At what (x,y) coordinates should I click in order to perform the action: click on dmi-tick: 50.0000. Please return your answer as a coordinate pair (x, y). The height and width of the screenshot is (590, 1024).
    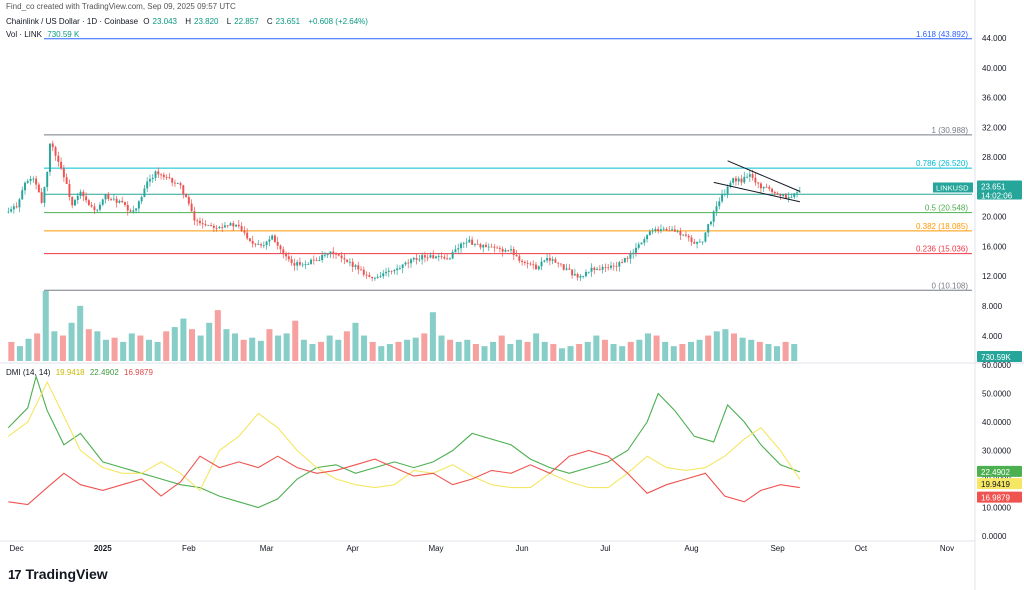
    Looking at the image, I should click on (996, 394).